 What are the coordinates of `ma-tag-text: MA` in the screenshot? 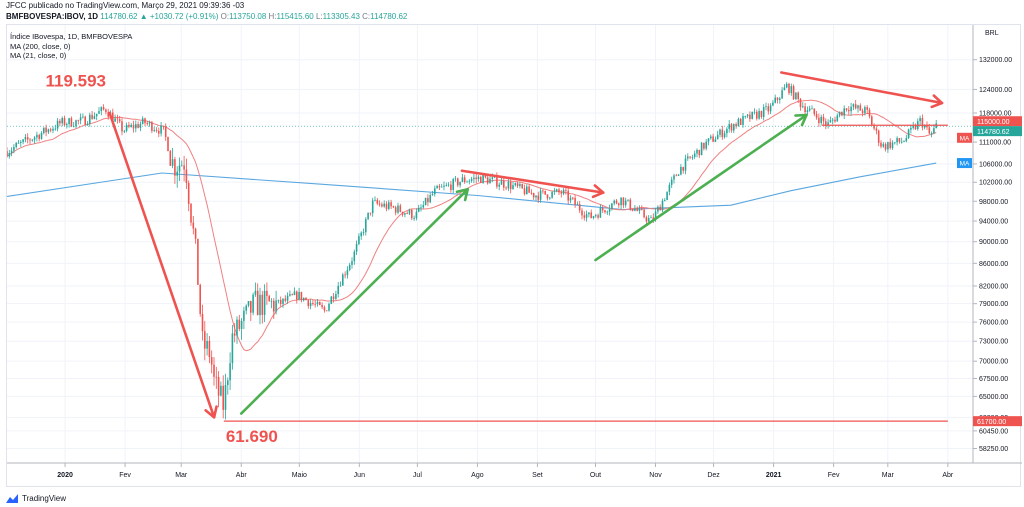 It's located at (965, 164).